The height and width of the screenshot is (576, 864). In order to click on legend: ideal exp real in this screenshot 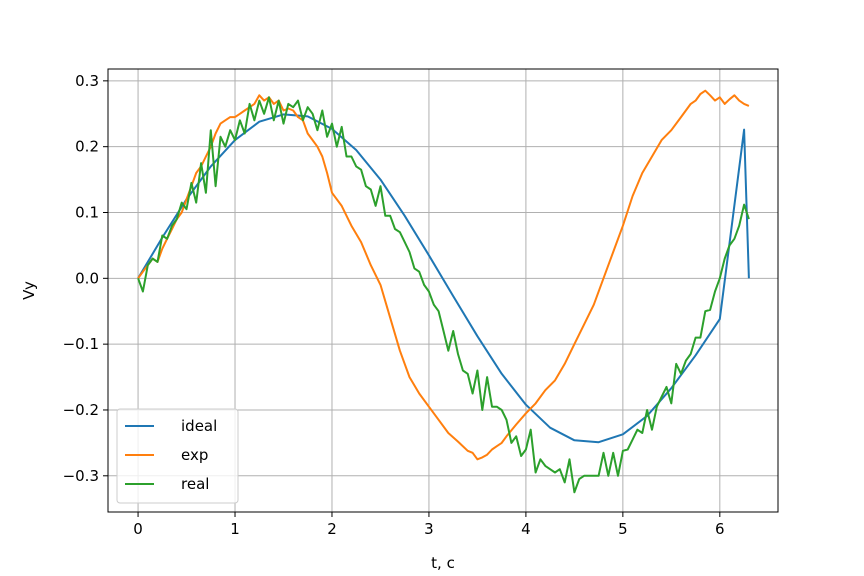, I will do `click(177, 456)`.